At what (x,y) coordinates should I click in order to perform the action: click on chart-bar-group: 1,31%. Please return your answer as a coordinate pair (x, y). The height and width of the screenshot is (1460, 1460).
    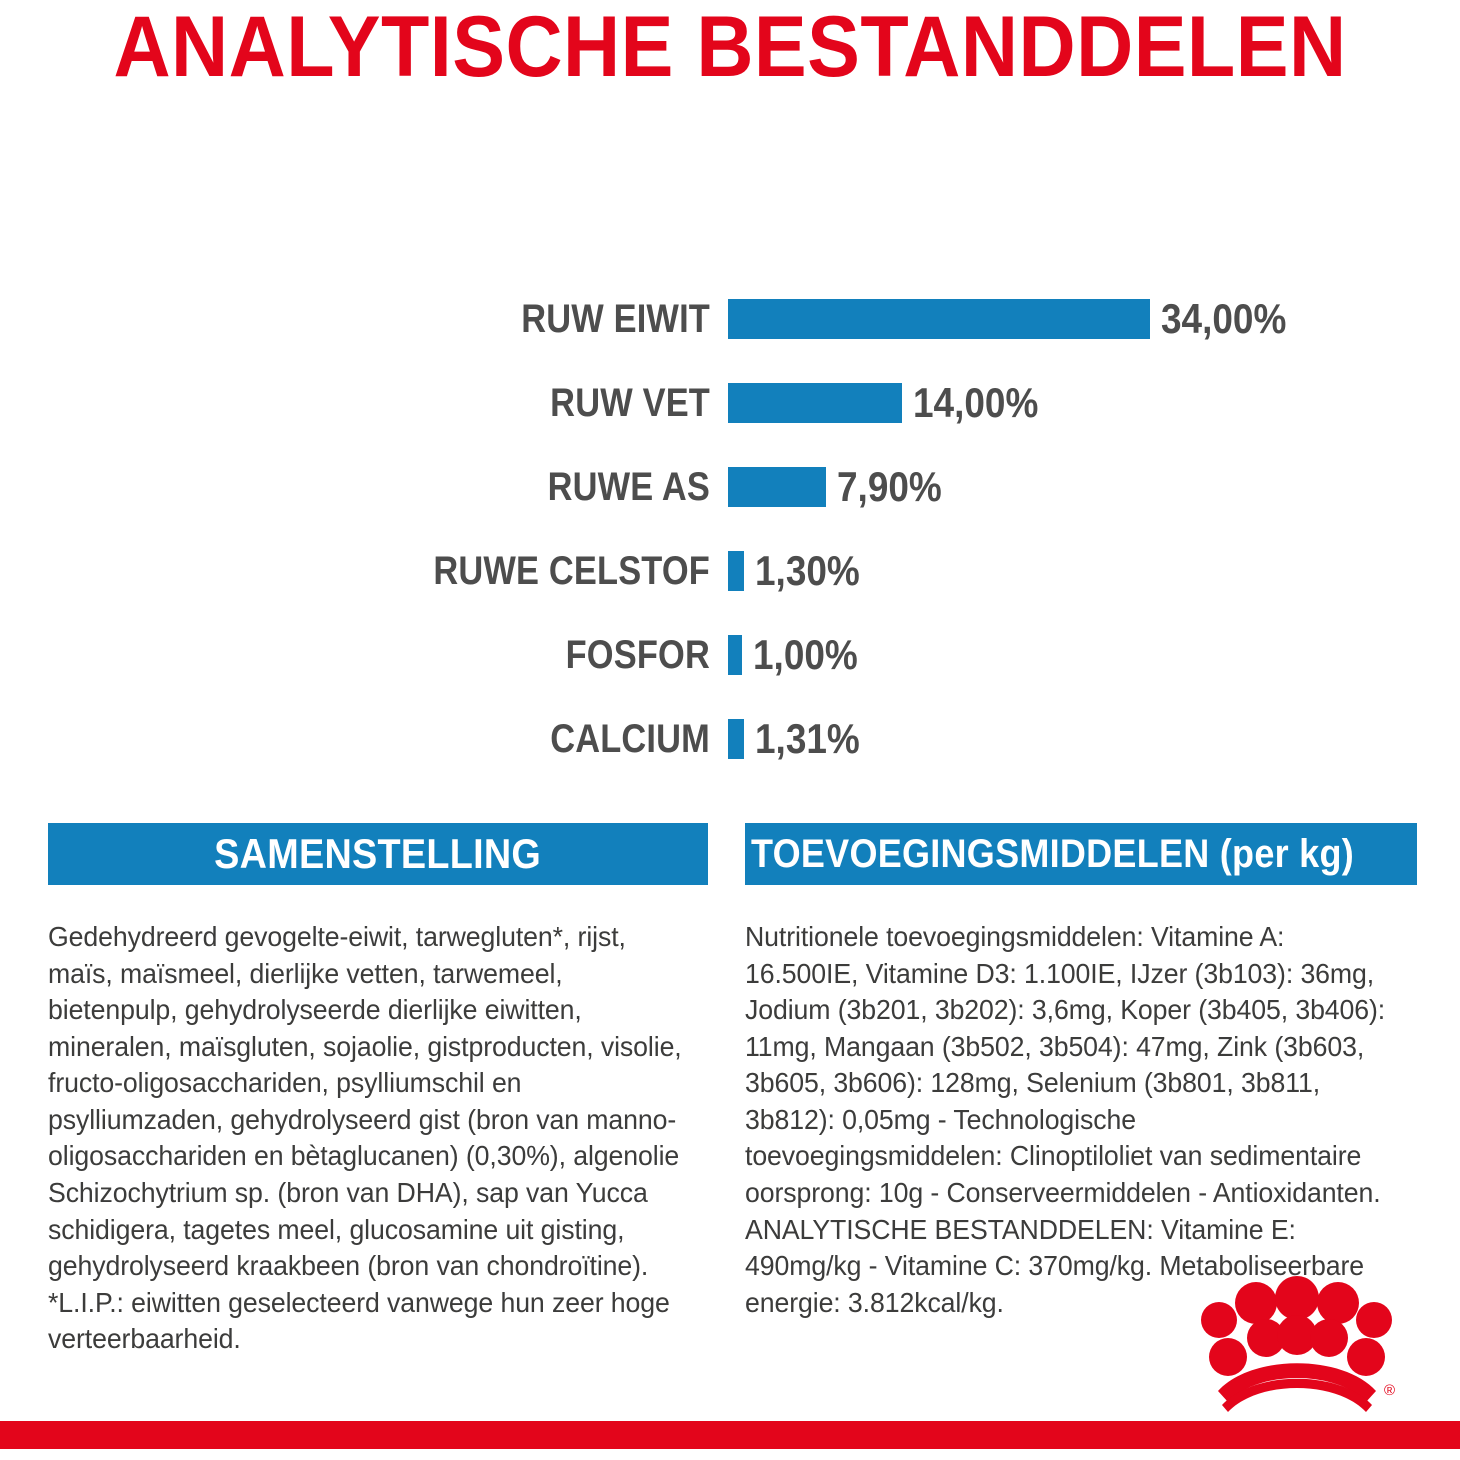
    Looking at the image, I should click on (801, 739).